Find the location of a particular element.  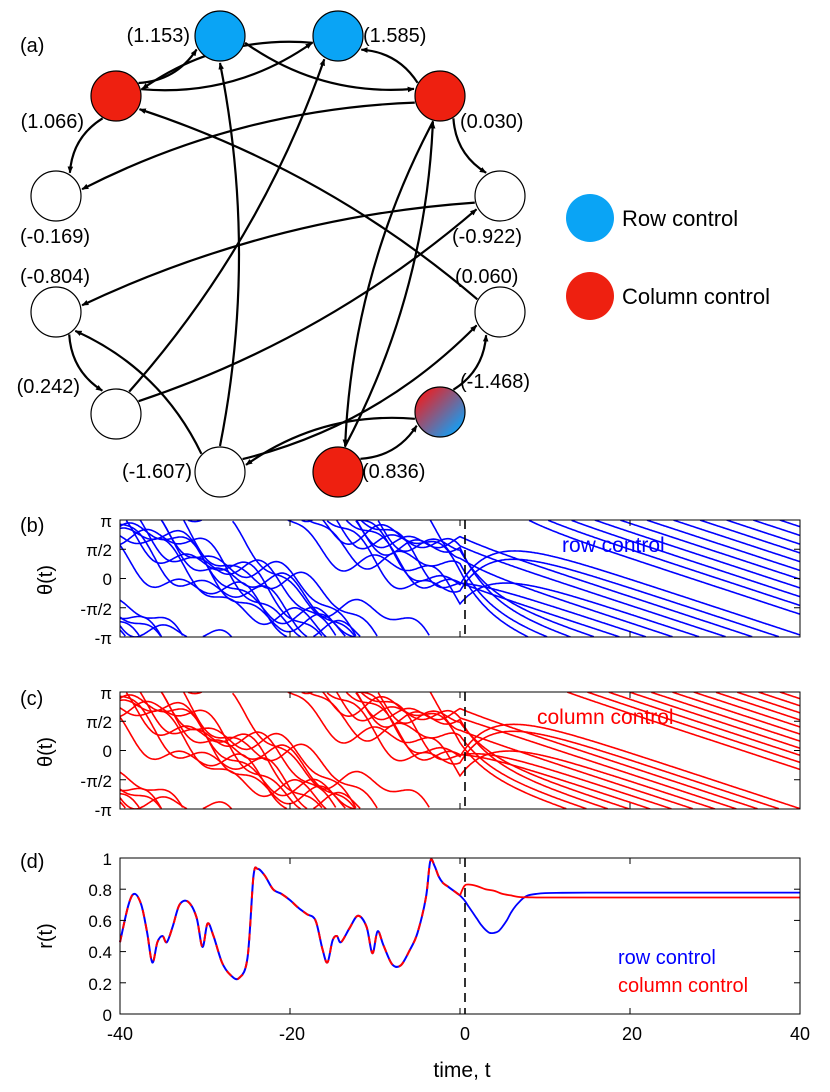

panel-d-legend-row: row control is located at coordinates (667, 958).